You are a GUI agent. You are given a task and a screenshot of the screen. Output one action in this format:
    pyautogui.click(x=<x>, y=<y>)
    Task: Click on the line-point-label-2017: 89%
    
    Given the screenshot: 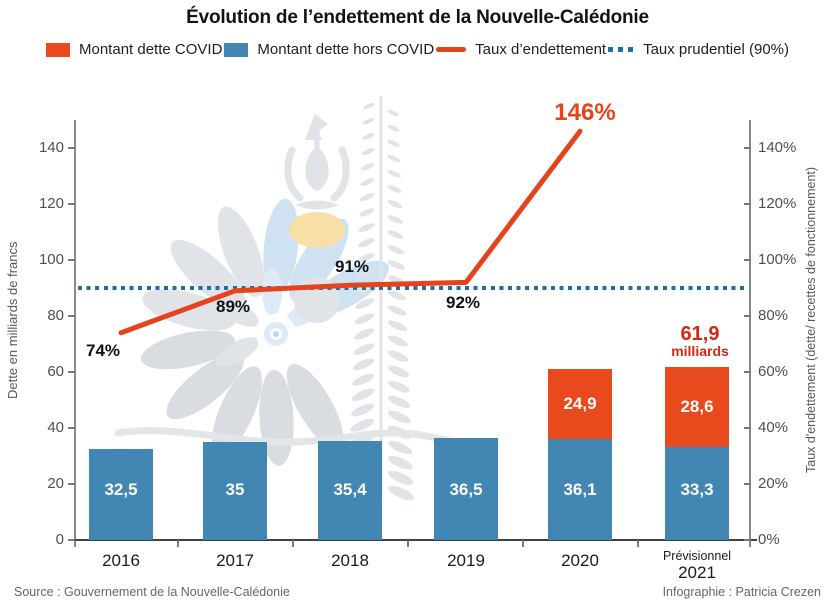 What is the action you would take?
    pyautogui.click(x=233, y=306)
    